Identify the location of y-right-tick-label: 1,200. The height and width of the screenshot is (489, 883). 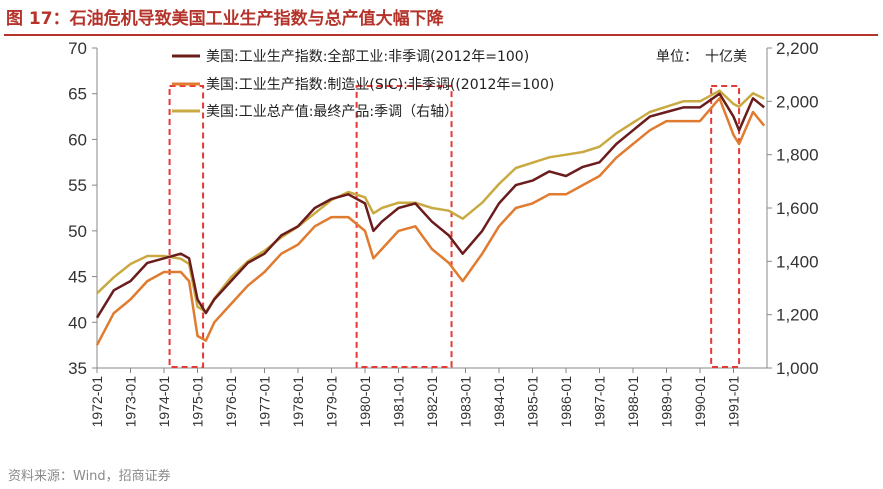
(797, 315).